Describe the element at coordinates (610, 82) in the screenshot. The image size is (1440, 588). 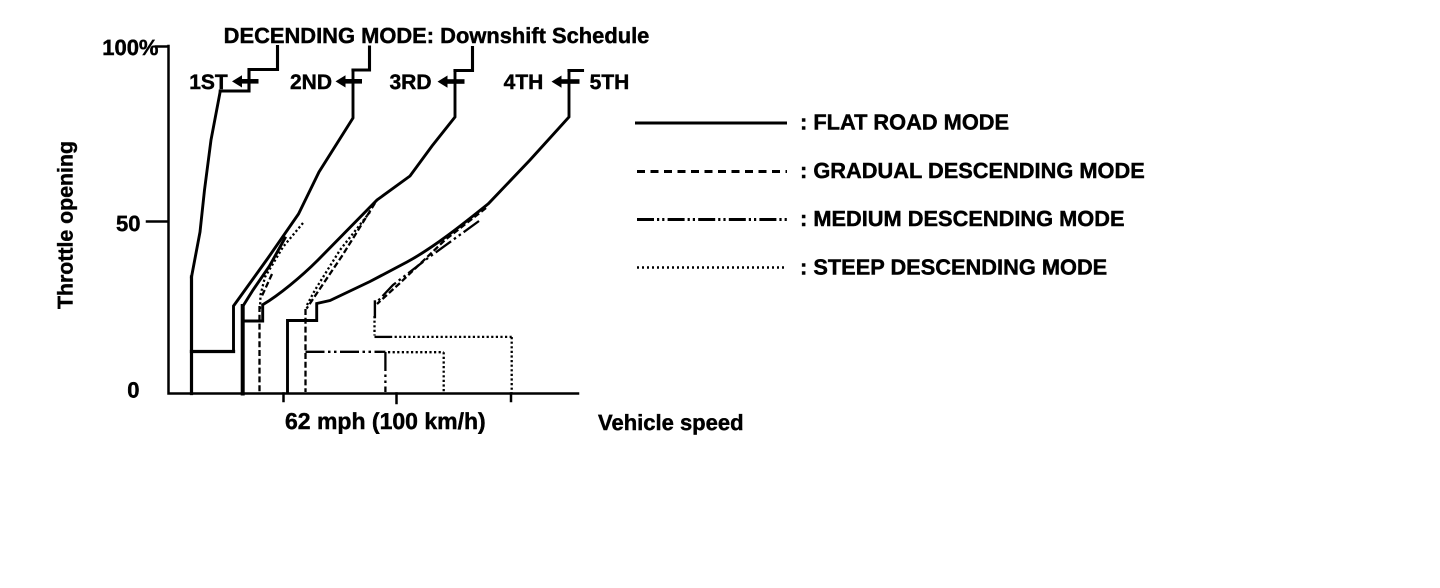
I see `svg-text: 5TH` at that location.